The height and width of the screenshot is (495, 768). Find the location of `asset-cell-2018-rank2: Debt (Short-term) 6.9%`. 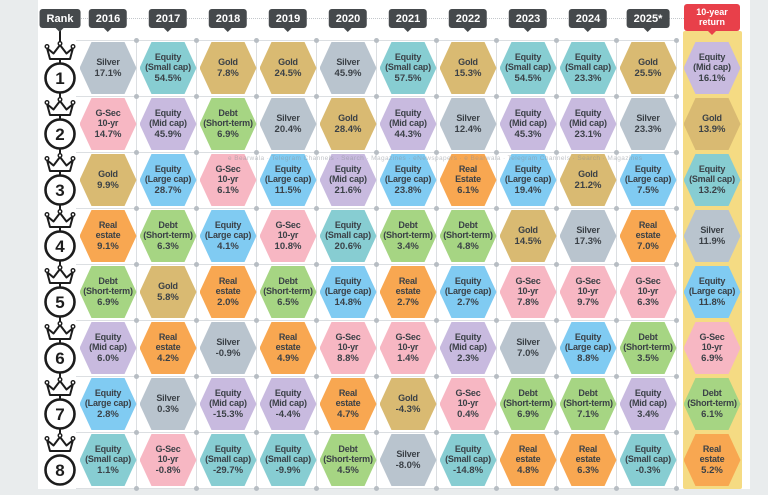

asset-cell-2018-rank2: Debt (Short-term) 6.9% is located at coordinates (228, 124).